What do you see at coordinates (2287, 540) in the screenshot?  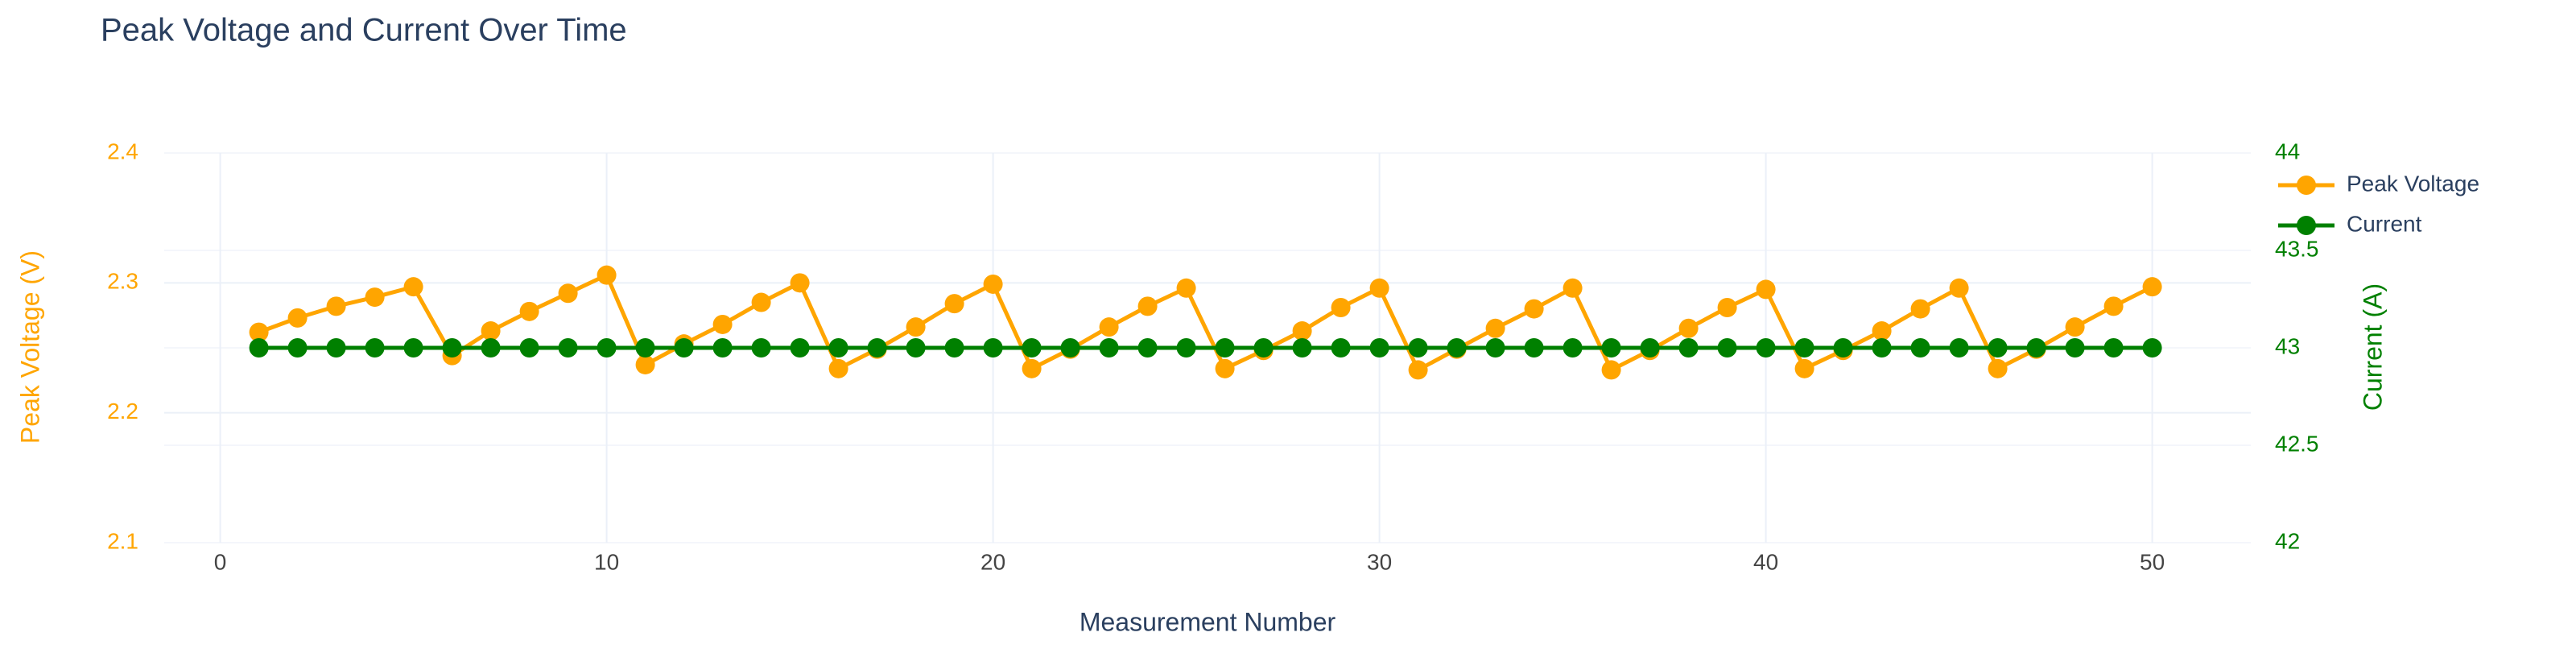 I see `y2-tick-label: 42` at bounding box center [2287, 540].